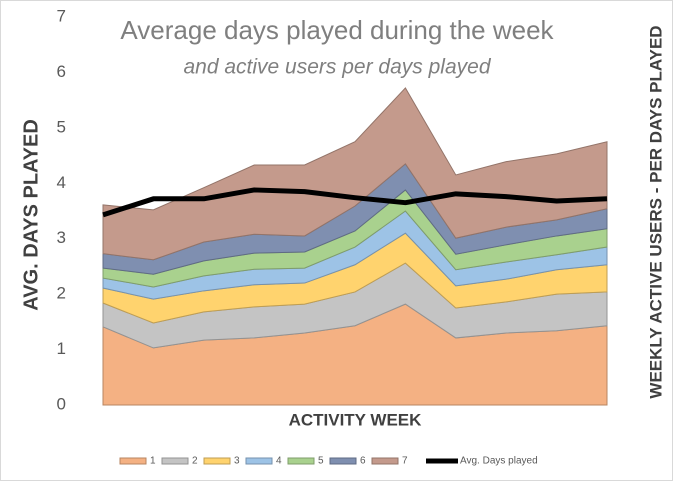  I want to click on x-axis-title: ACTIVITY WEEK, so click(356, 419).